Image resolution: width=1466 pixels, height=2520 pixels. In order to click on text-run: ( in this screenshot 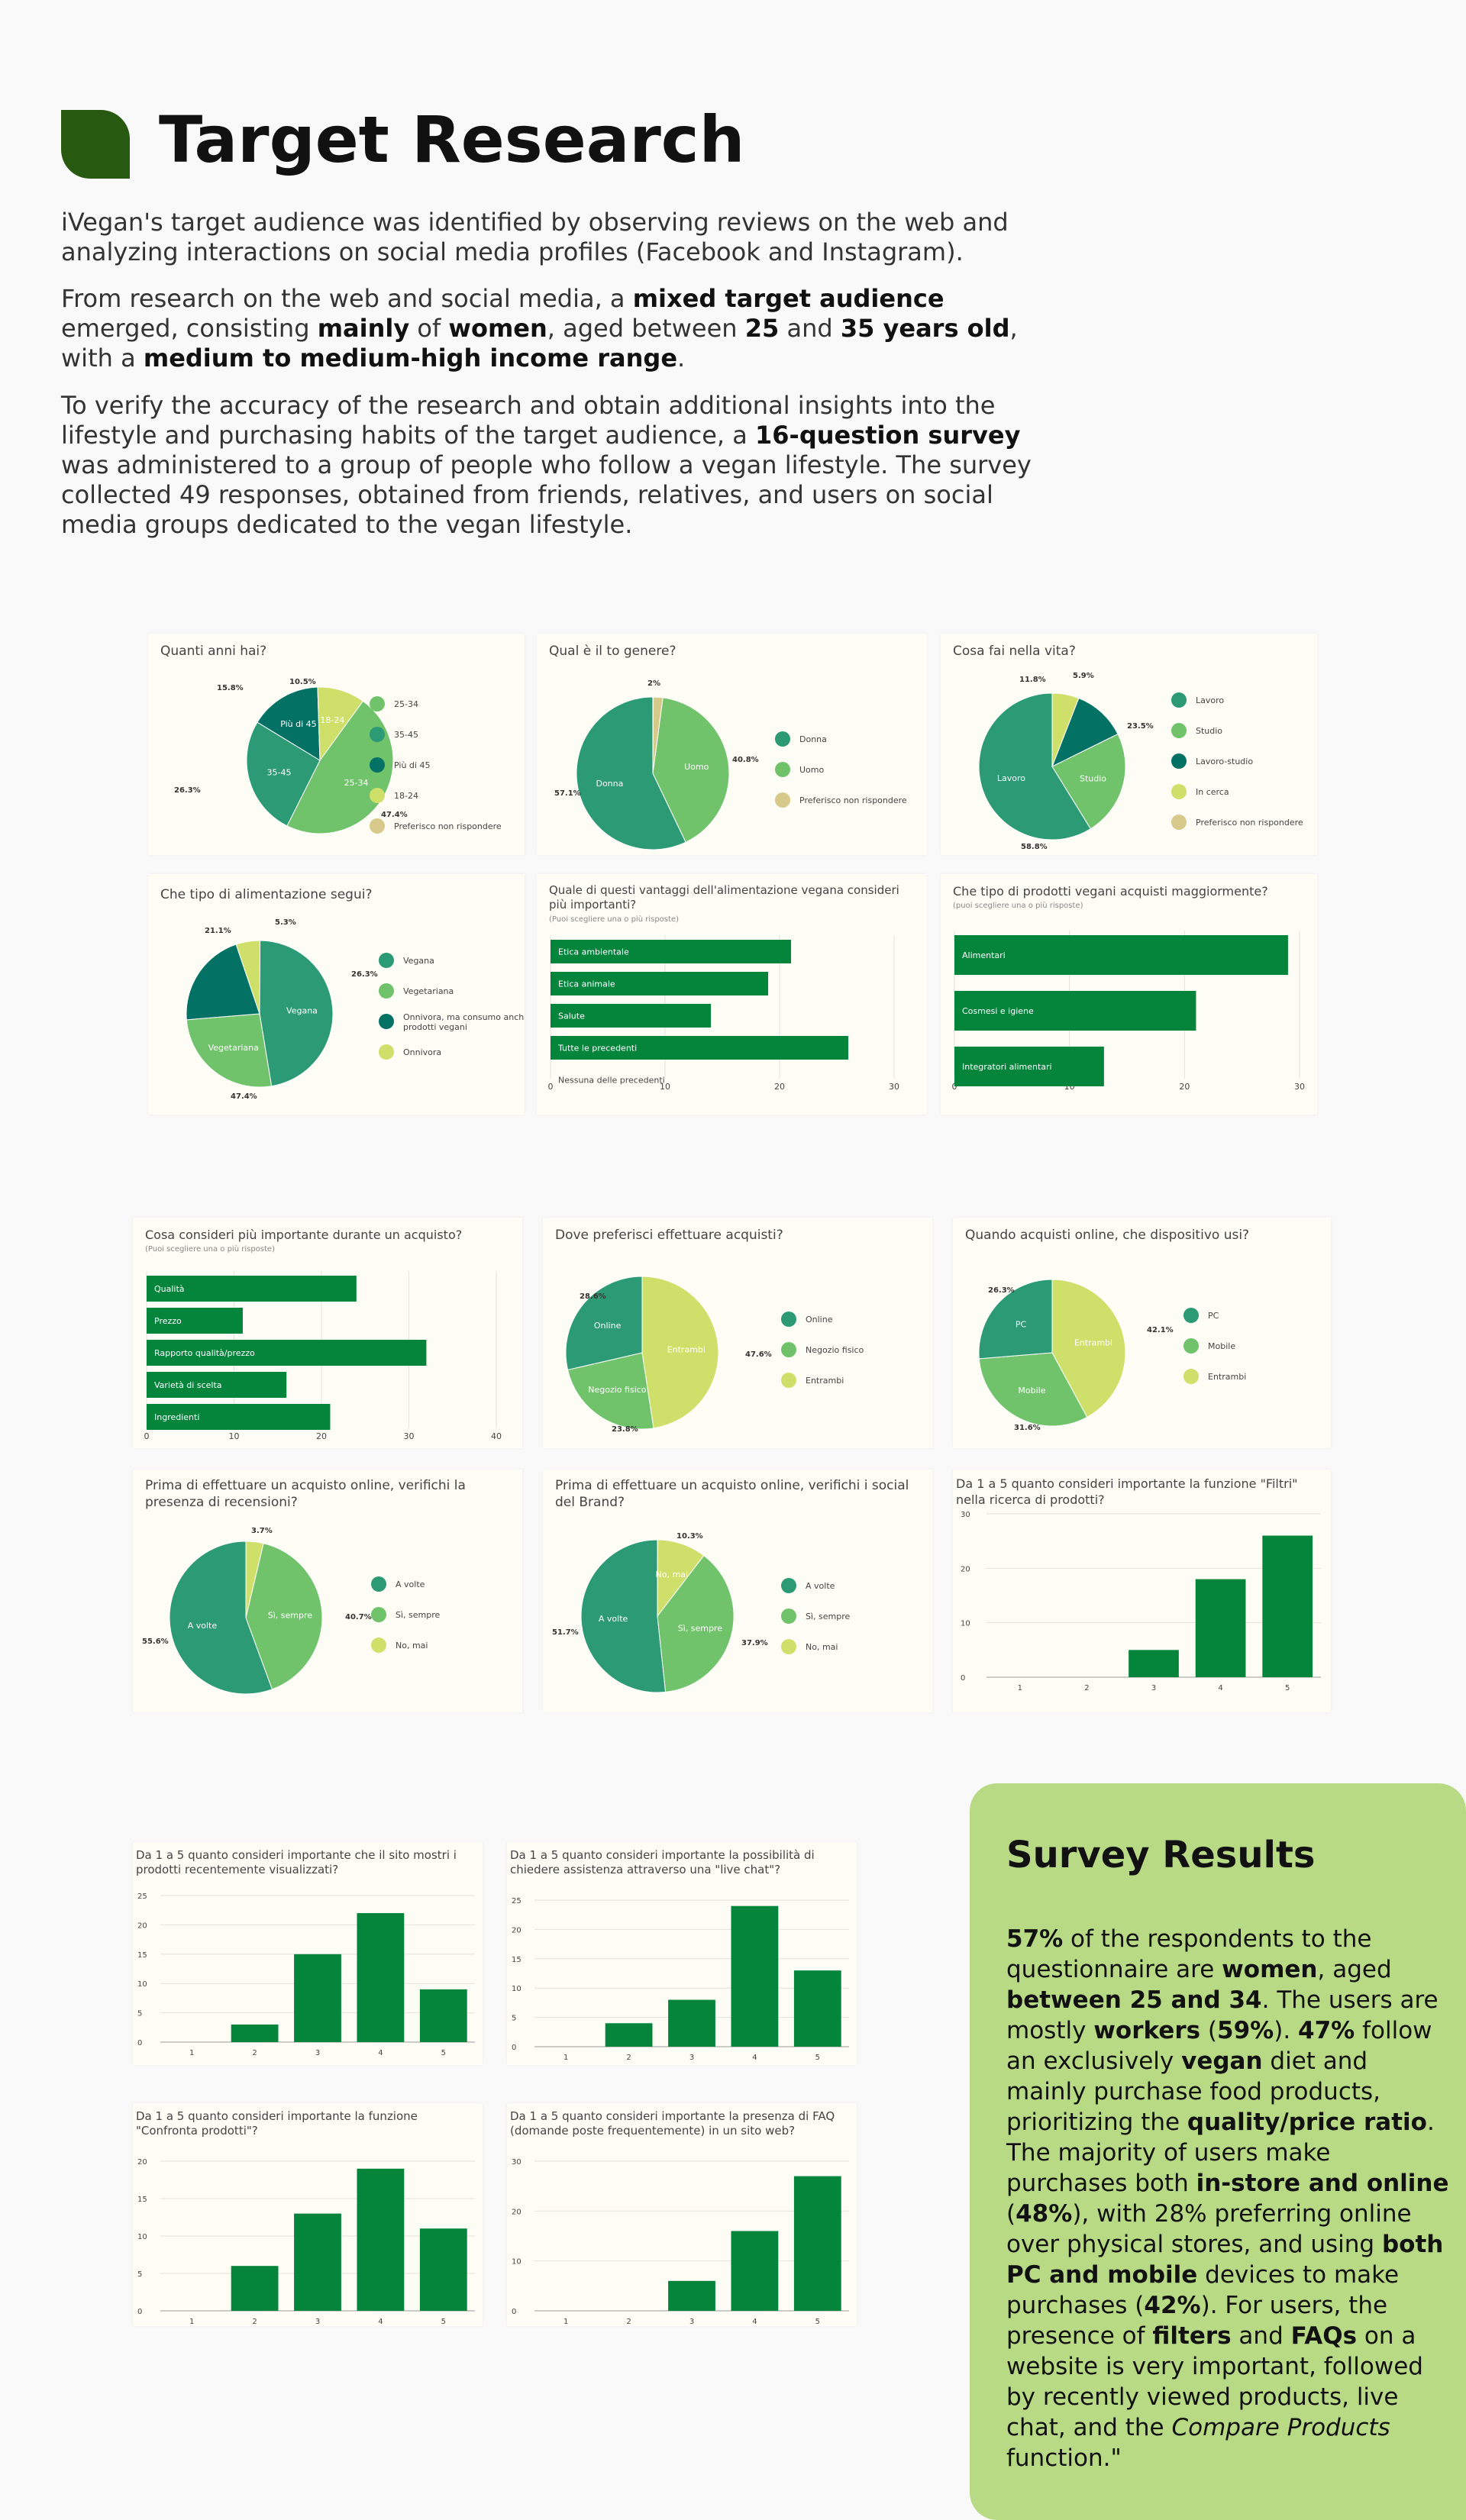, I will do `click(1011, 2214)`.